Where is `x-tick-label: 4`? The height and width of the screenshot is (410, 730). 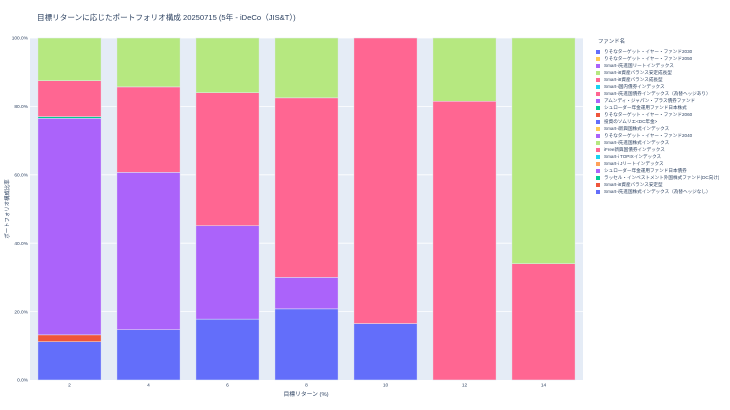
x-tick-label: 4 is located at coordinates (148, 386).